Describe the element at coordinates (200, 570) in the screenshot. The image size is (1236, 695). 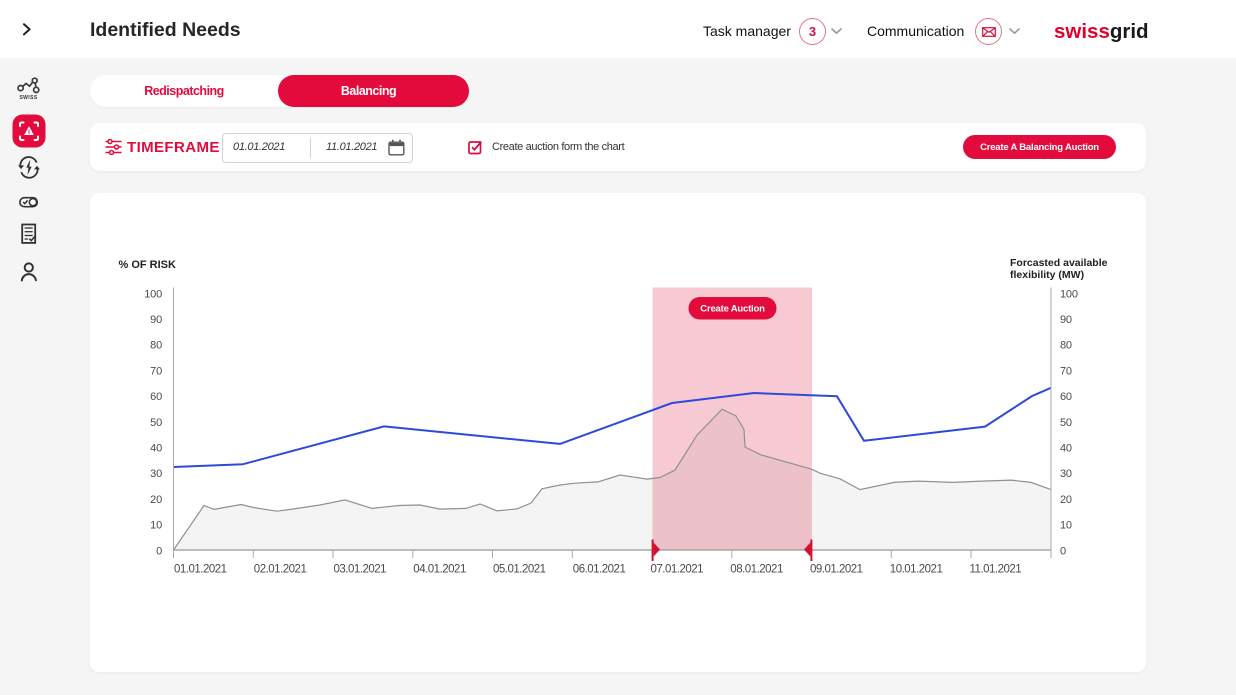
I see `svg-text: 01.01.2021` at that location.